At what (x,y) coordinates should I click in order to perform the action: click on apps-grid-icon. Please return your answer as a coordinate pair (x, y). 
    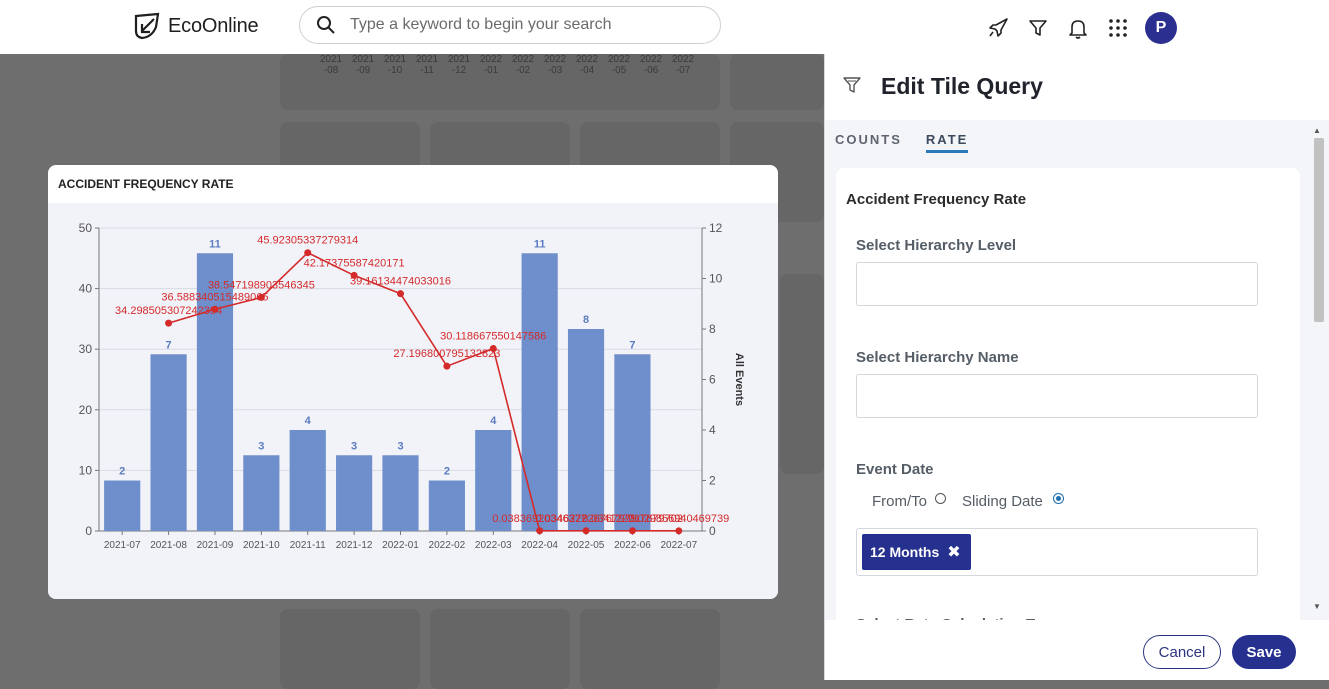
    Looking at the image, I should click on (1118, 28).